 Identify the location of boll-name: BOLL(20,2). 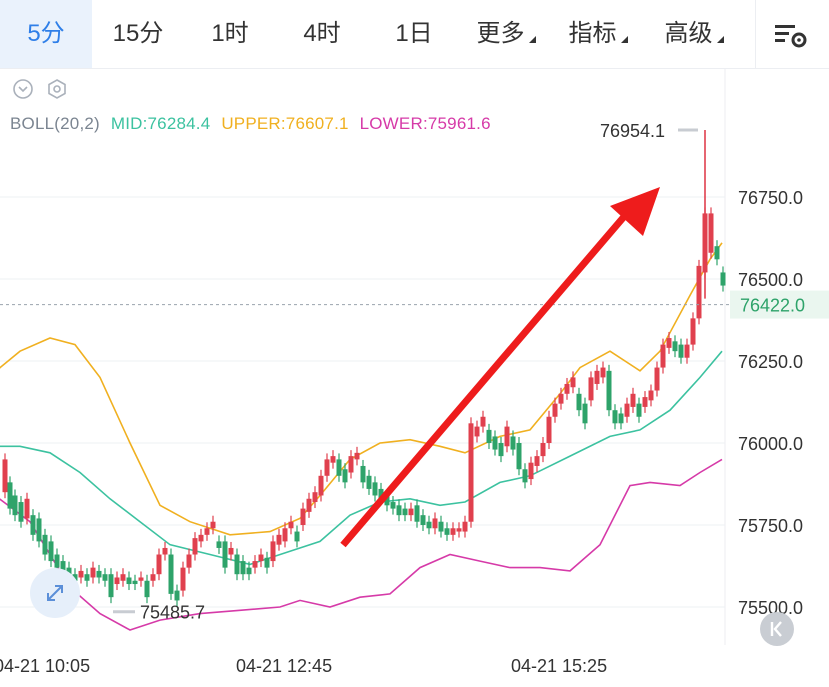
(55, 123).